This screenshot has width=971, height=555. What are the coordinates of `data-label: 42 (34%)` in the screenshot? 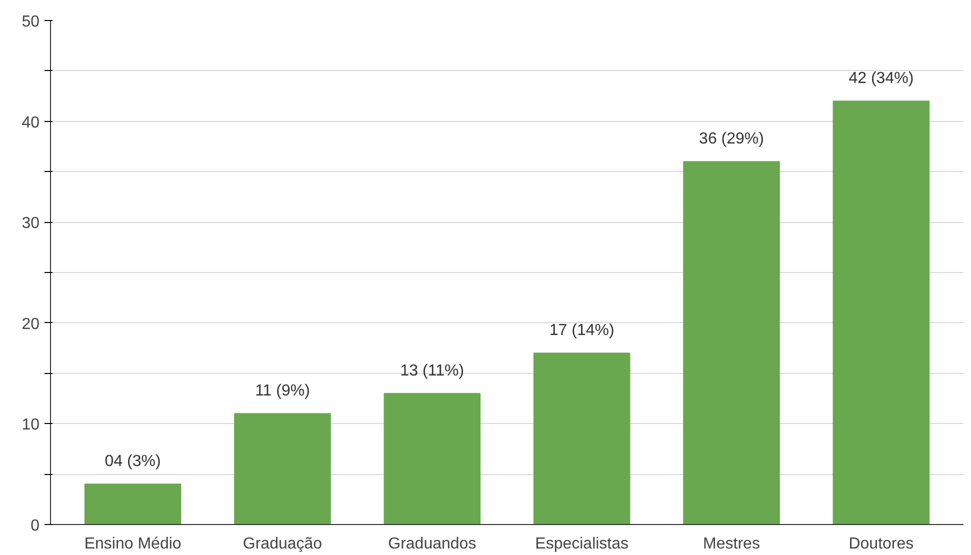 It's located at (881, 79).